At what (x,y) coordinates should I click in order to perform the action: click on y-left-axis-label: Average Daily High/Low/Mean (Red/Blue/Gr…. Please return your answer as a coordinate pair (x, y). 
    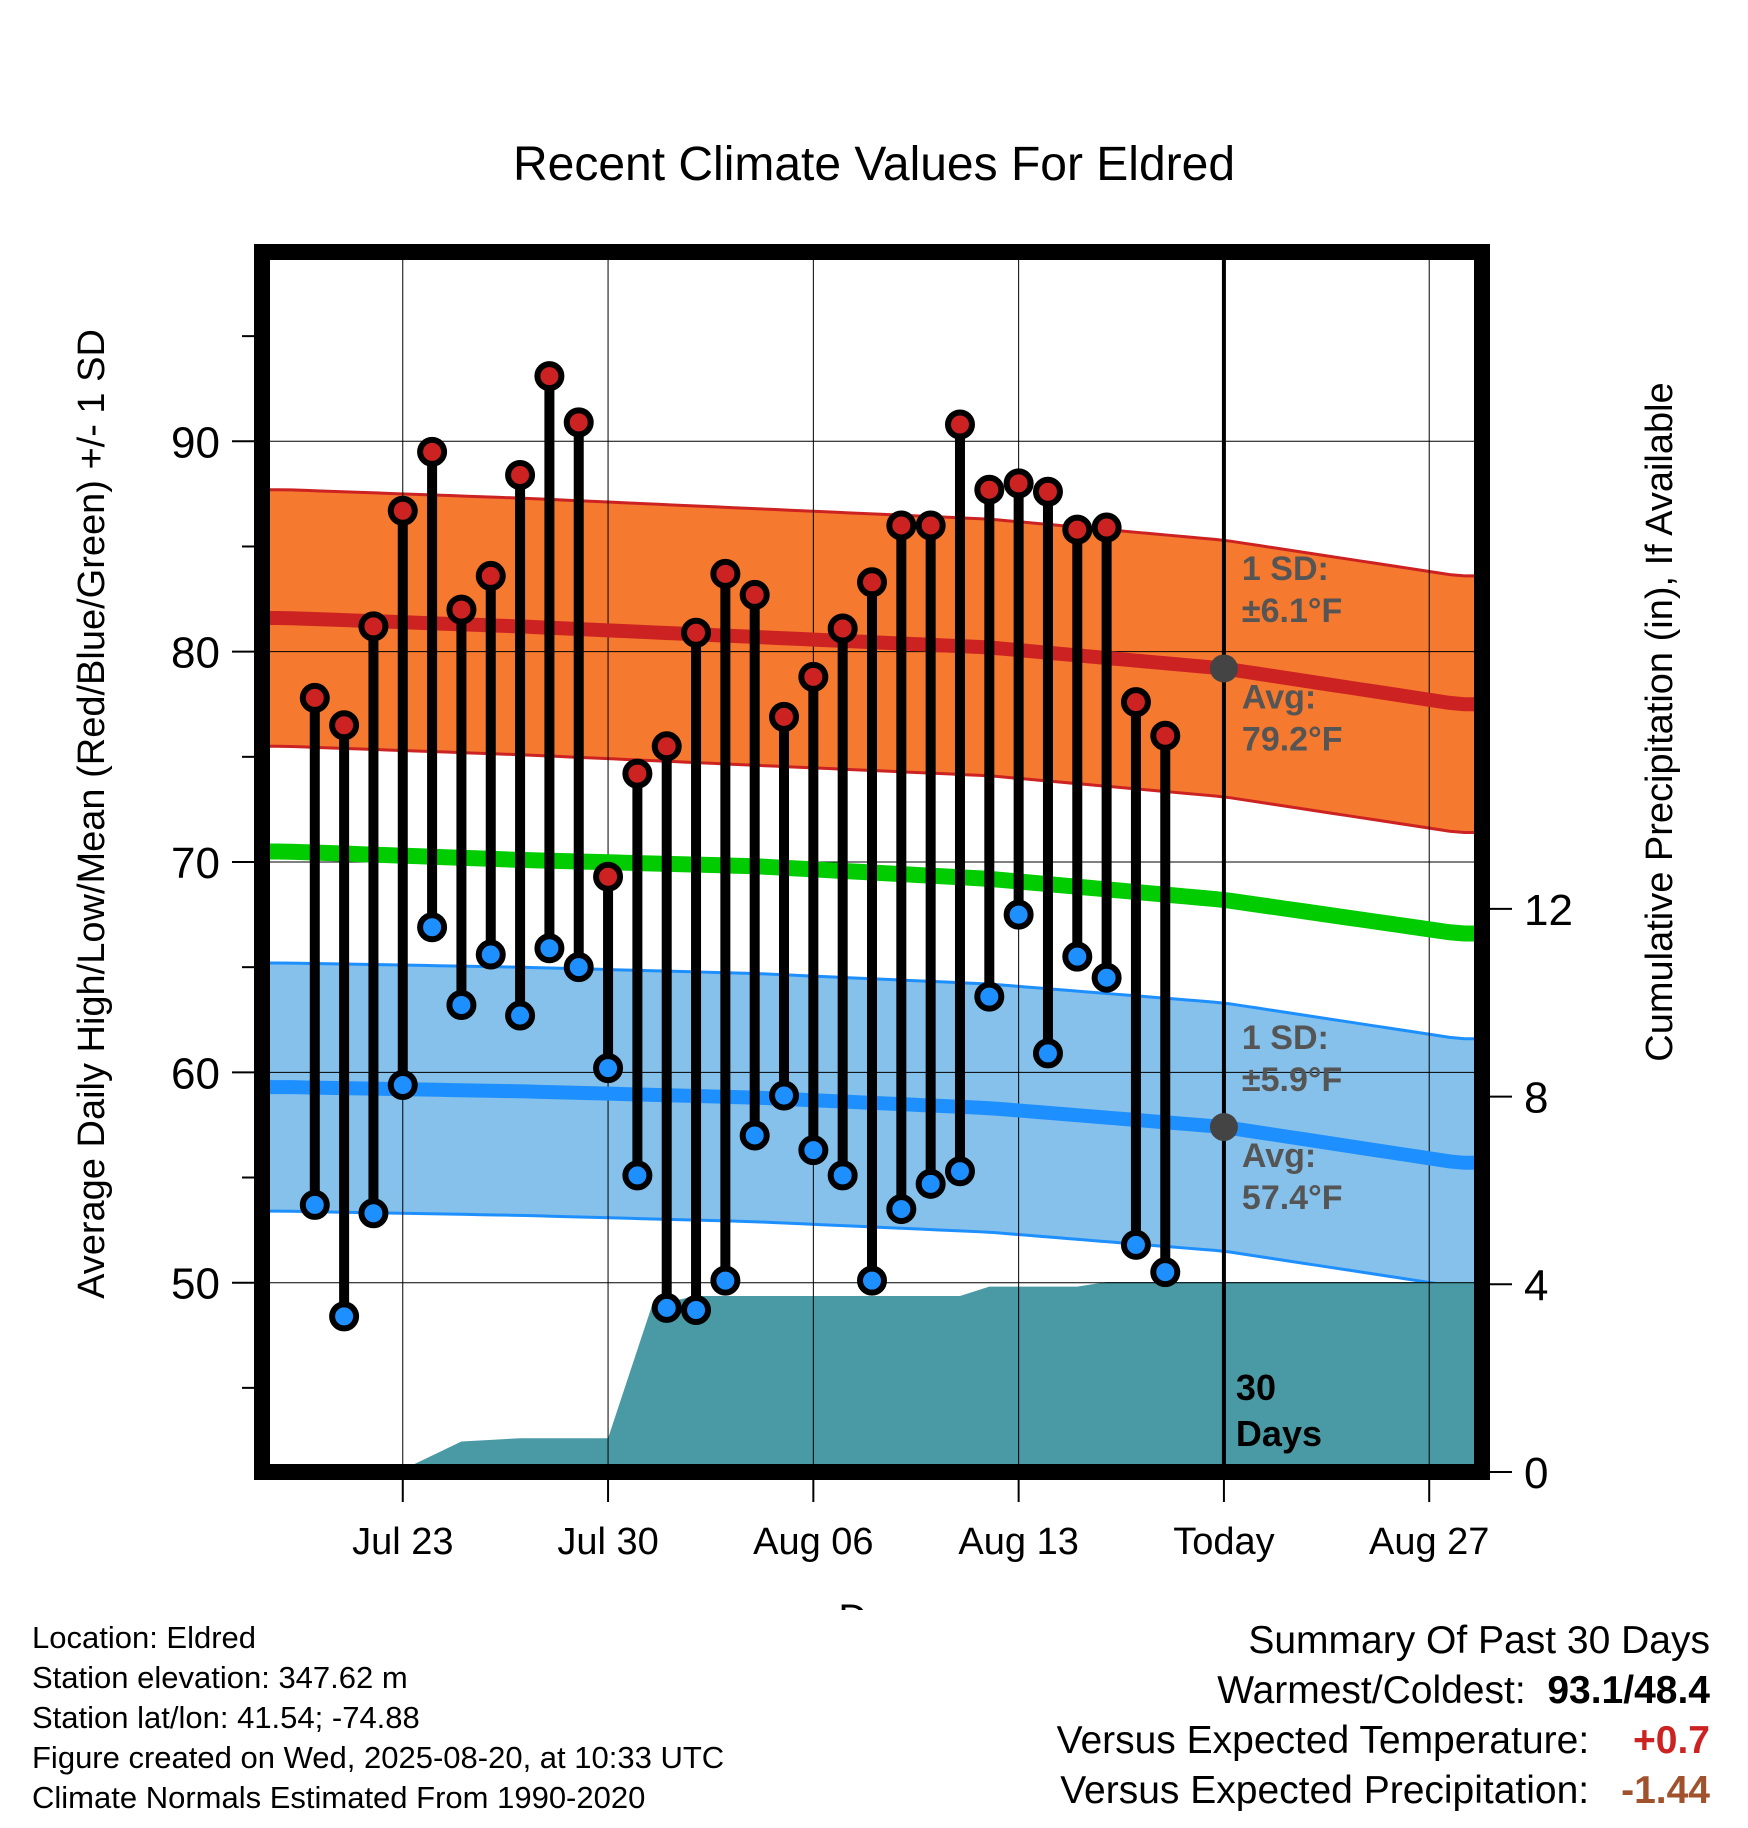
    Looking at the image, I should click on (92, 814).